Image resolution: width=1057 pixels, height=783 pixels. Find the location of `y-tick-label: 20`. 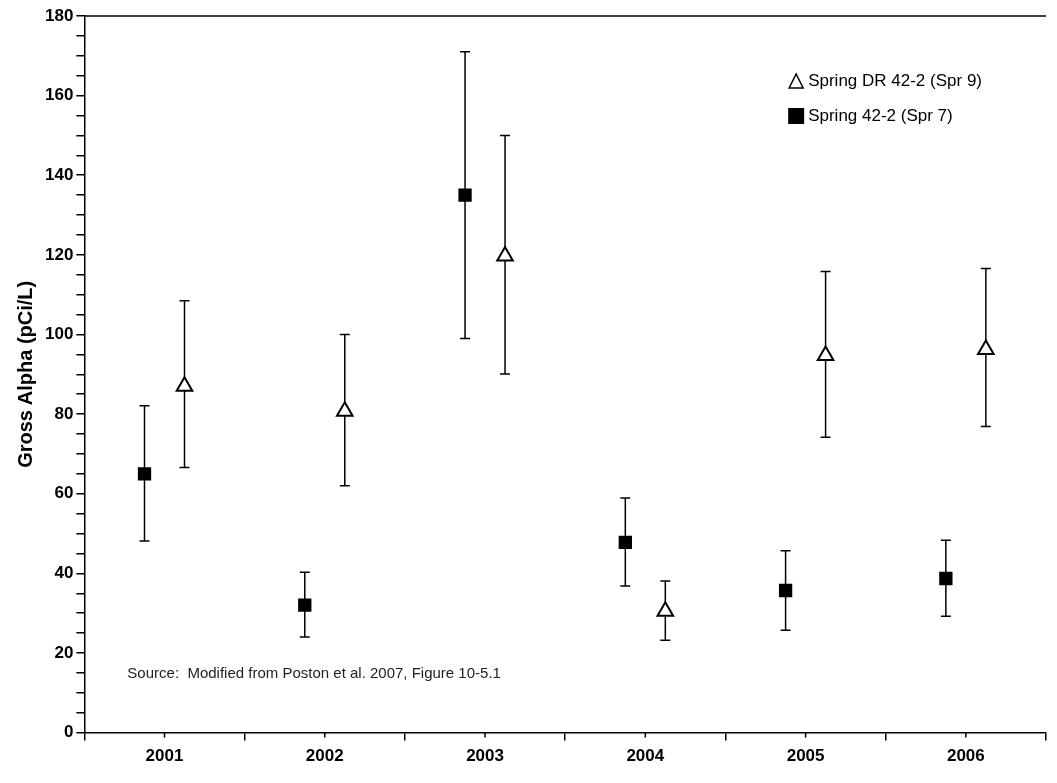

y-tick-label: 20 is located at coordinates (64, 652).